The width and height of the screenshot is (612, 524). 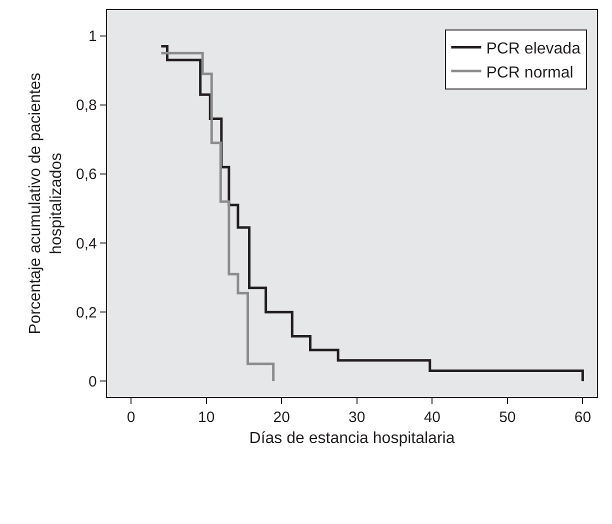 I want to click on x-tick-label: 20, so click(x=281, y=417).